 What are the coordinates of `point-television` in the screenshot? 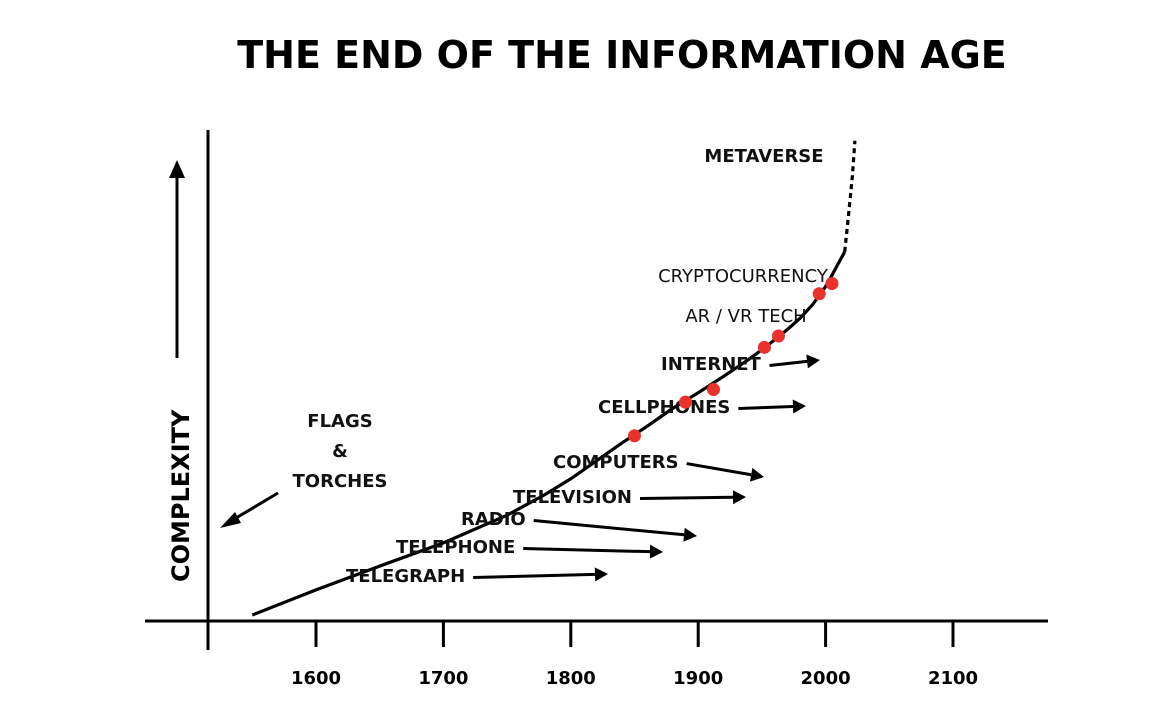 It's located at (764, 347).